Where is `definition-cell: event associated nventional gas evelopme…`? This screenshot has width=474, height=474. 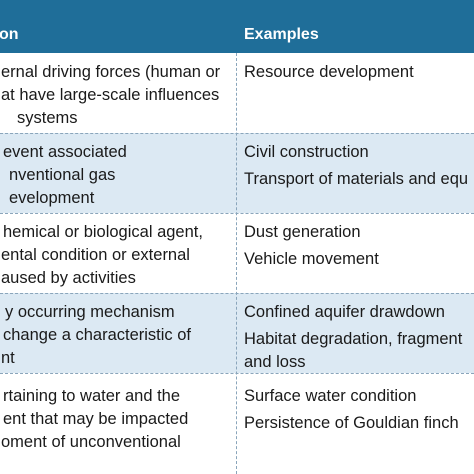 definition-cell: event associated nventional gas evelopme… is located at coordinates (65, 175).